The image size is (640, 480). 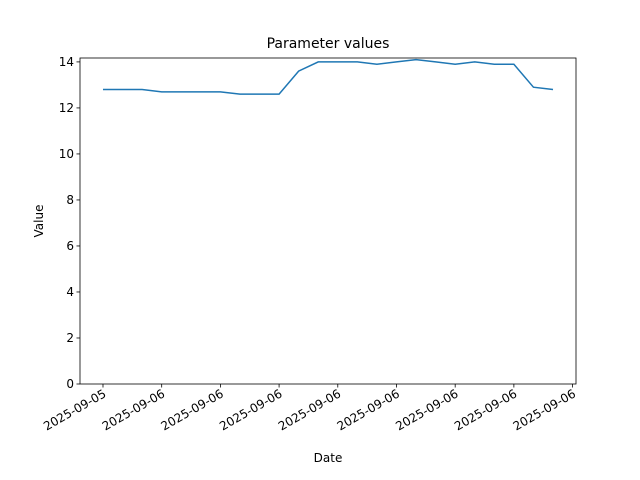 What do you see at coordinates (66, 154) in the screenshot?
I see `y-tick-label: 10` at bounding box center [66, 154].